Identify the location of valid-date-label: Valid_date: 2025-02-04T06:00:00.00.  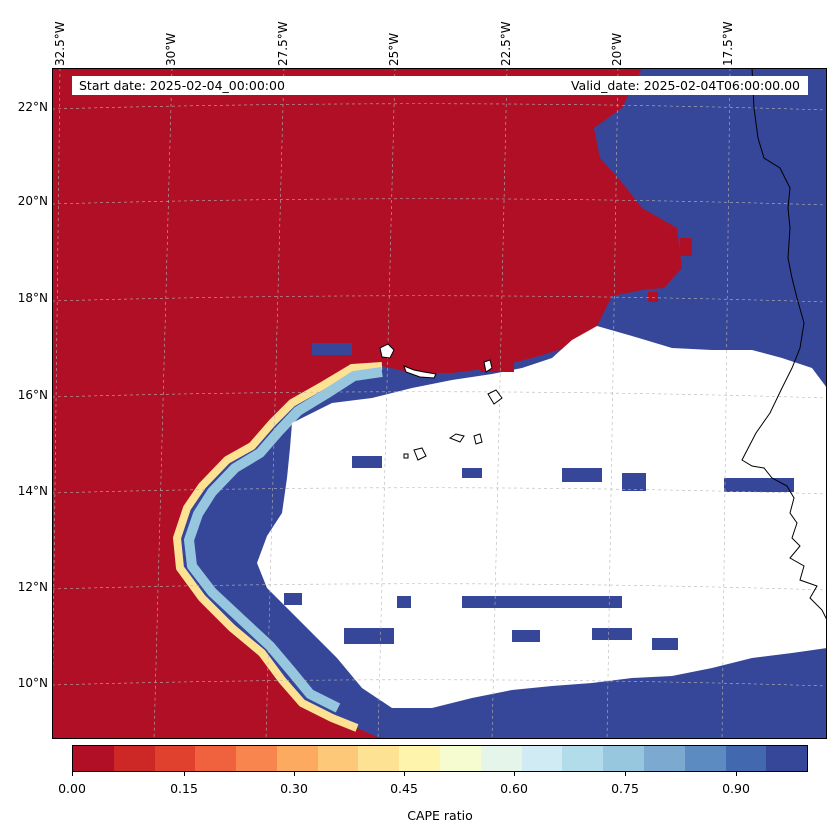
(614, 85).